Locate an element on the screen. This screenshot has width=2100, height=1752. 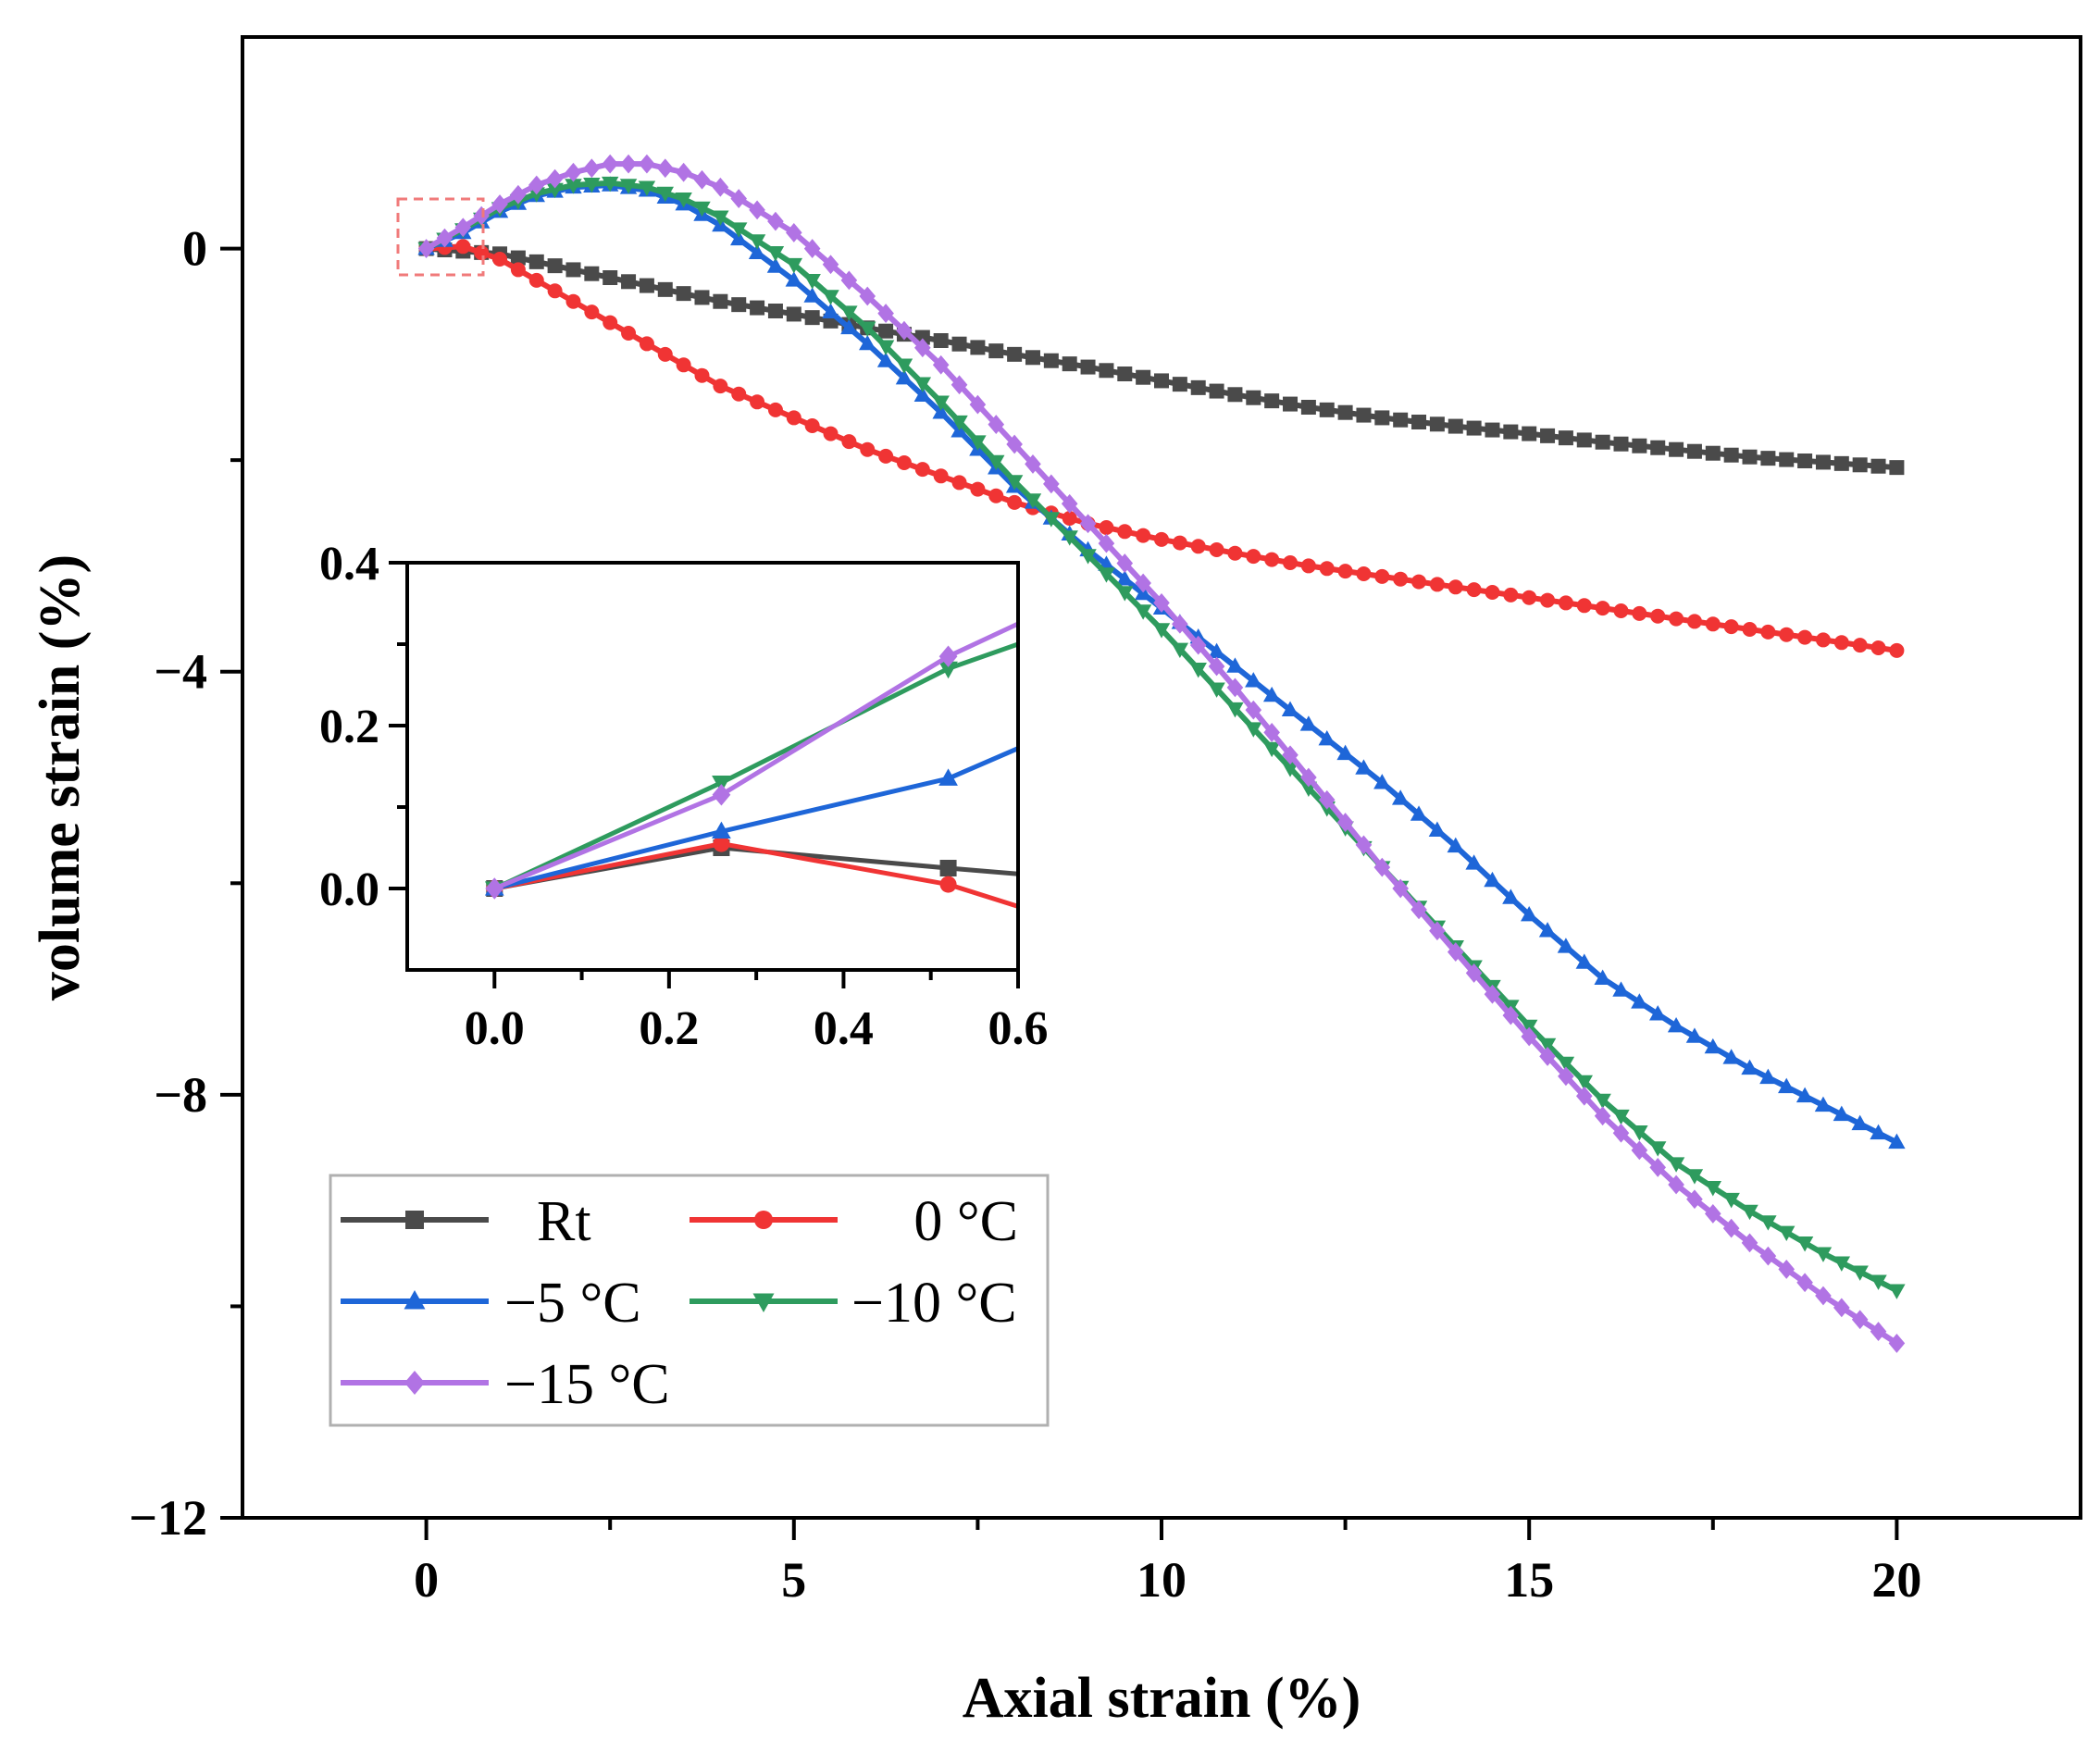
legend-item-minus-15-c: −15 °C is located at coordinates (505, 1384).